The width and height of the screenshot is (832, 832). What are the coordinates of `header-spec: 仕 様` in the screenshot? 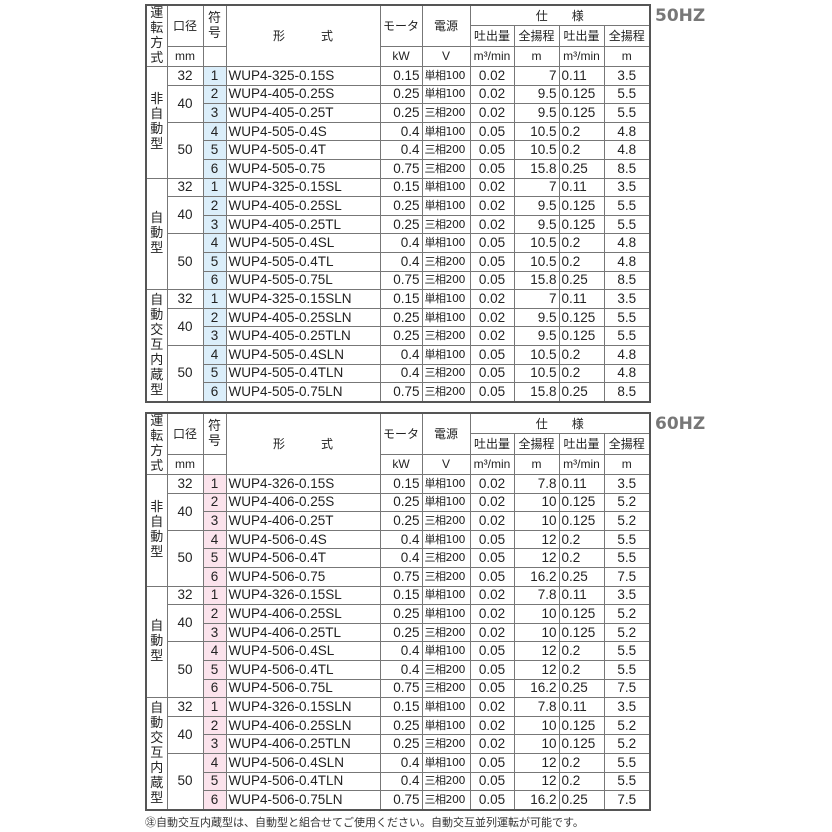 It's located at (560, 15).